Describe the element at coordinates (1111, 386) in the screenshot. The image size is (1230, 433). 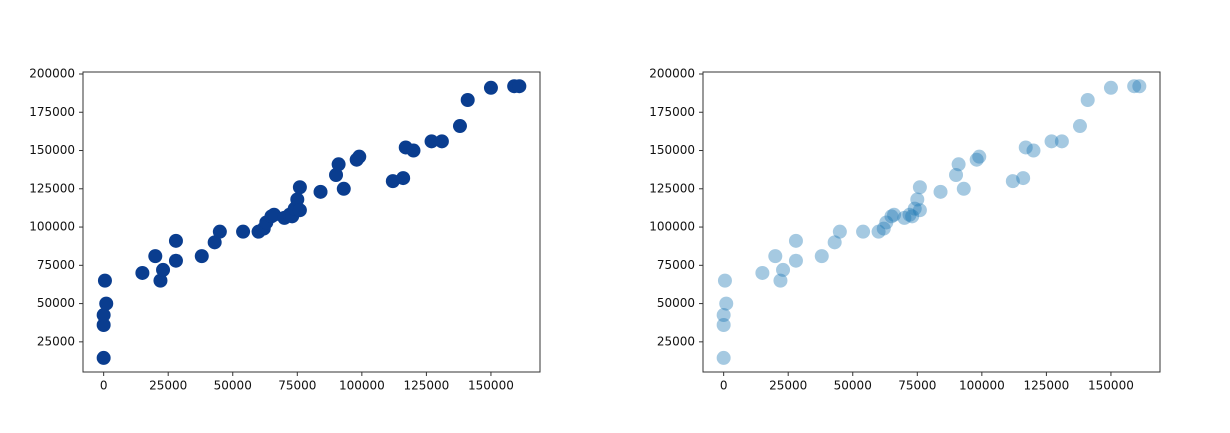
I see `x-tick-label: 150000` at that location.